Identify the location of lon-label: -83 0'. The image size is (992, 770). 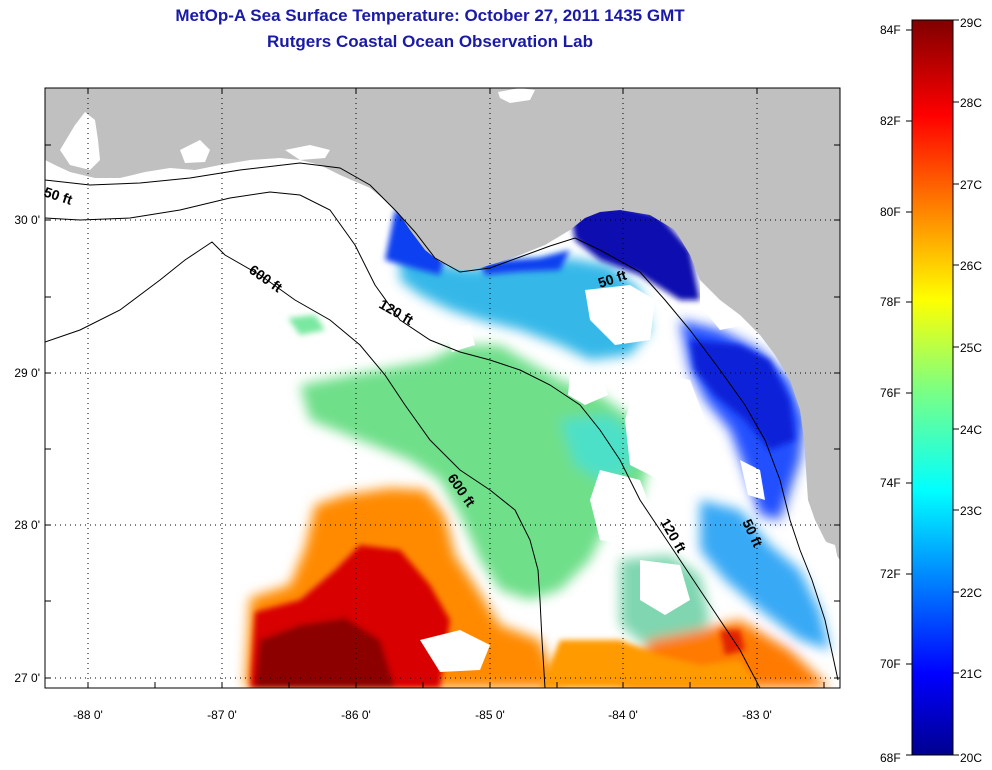
(757, 715).